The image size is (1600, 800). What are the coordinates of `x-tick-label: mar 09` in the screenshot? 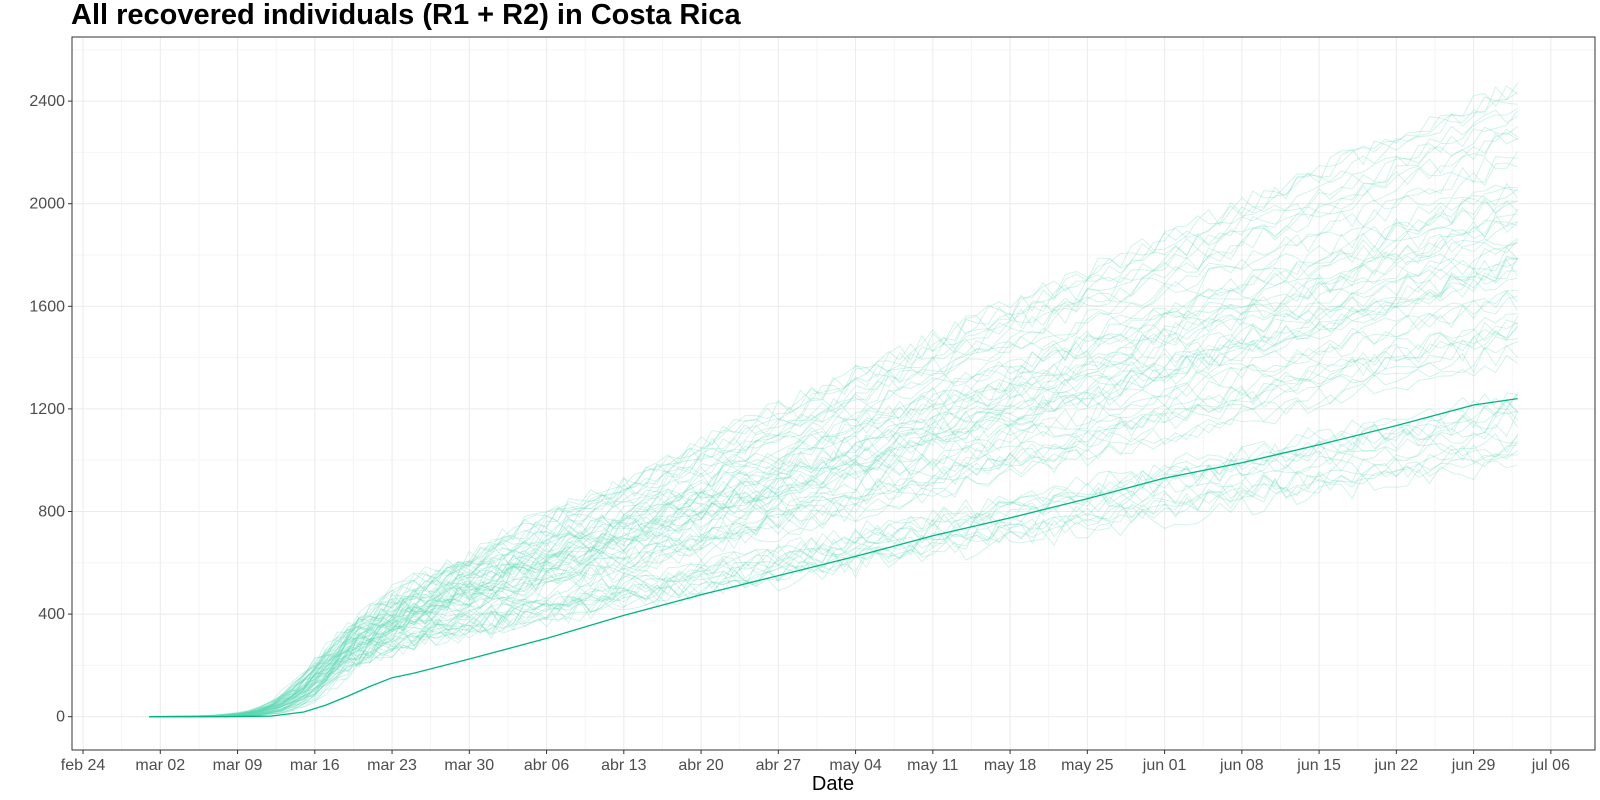 It's located at (238, 765).